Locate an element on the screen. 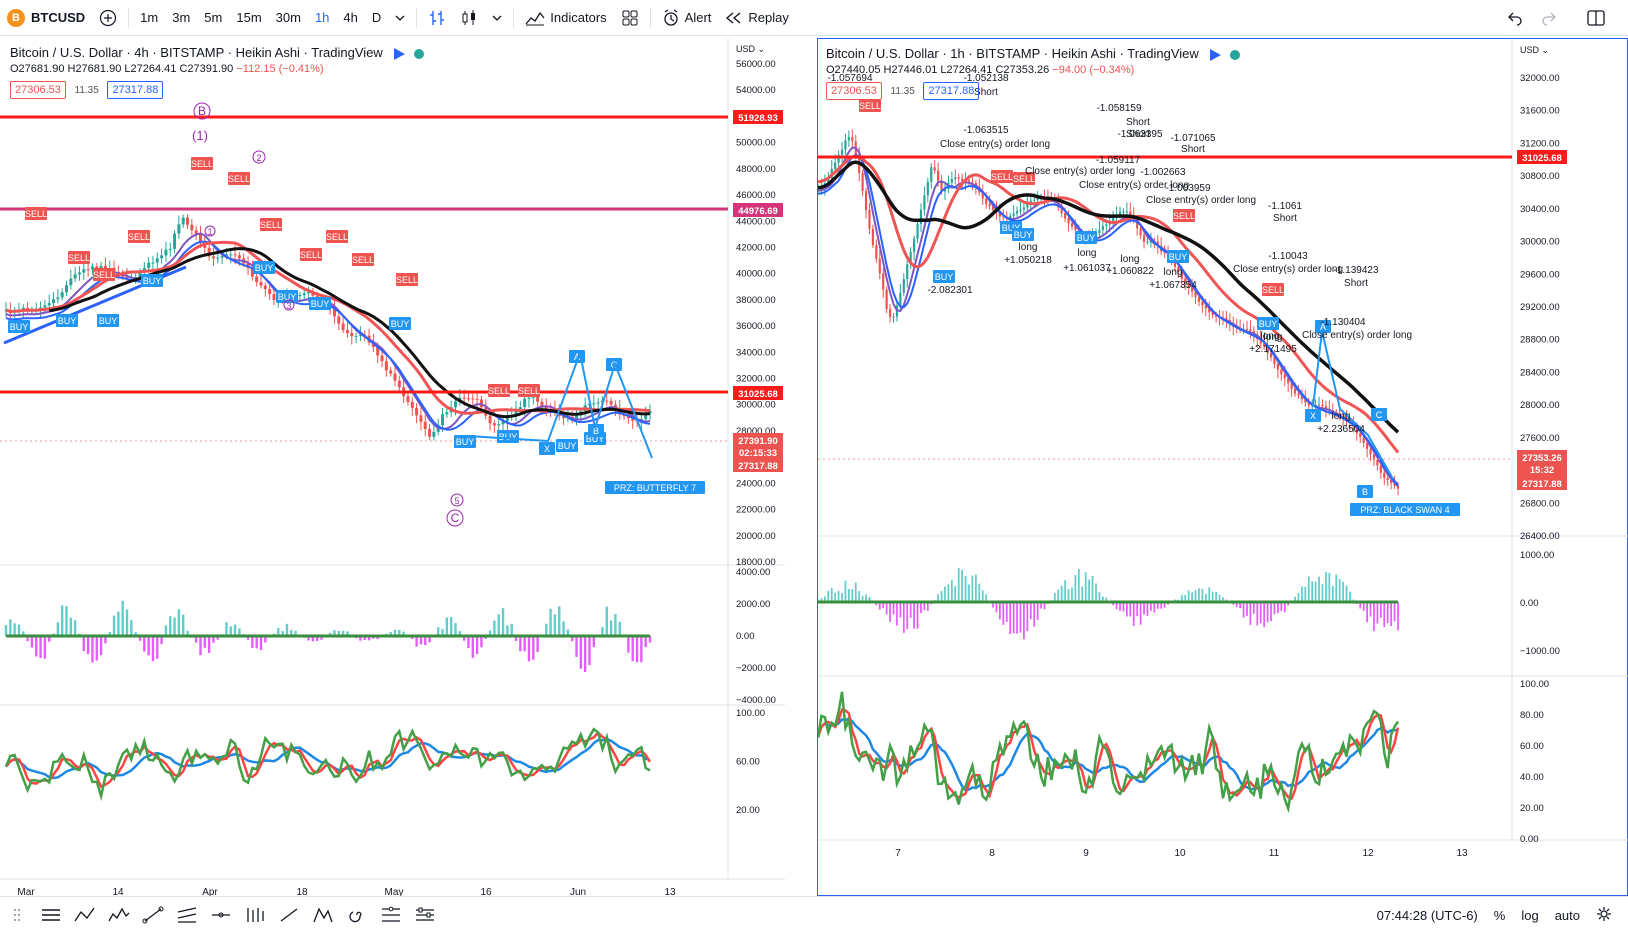  strategy-annotation: Close entry(s) order long is located at coordinates (1201, 200).